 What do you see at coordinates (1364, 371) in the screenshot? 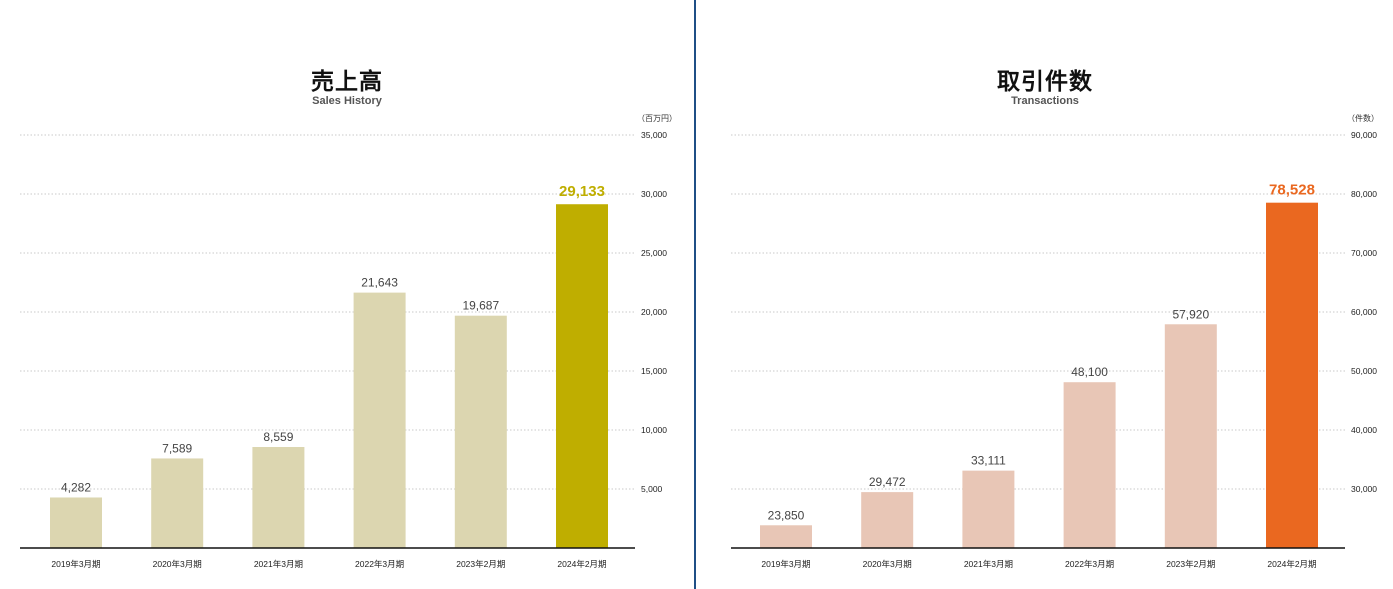
I see `transactions-y-tick-label: 50,000` at bounding box center [1364, 371].